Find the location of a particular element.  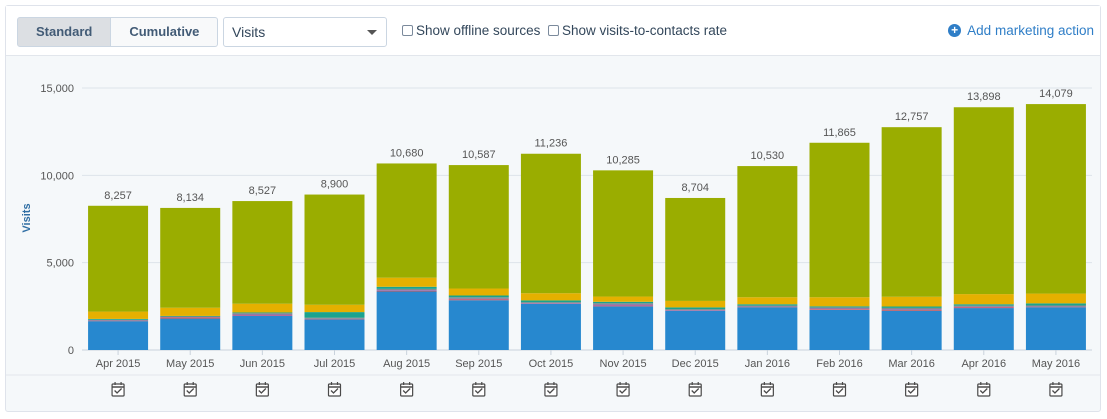

visits-rate-toggle: Show visits-to-contacts rate is located at coordinates (637, 30).